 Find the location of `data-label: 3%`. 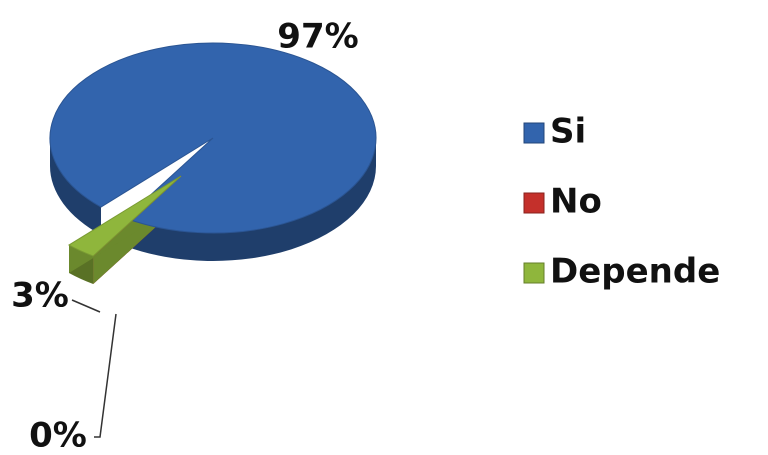

data-label: 3% is located at coordinates (40, 296).